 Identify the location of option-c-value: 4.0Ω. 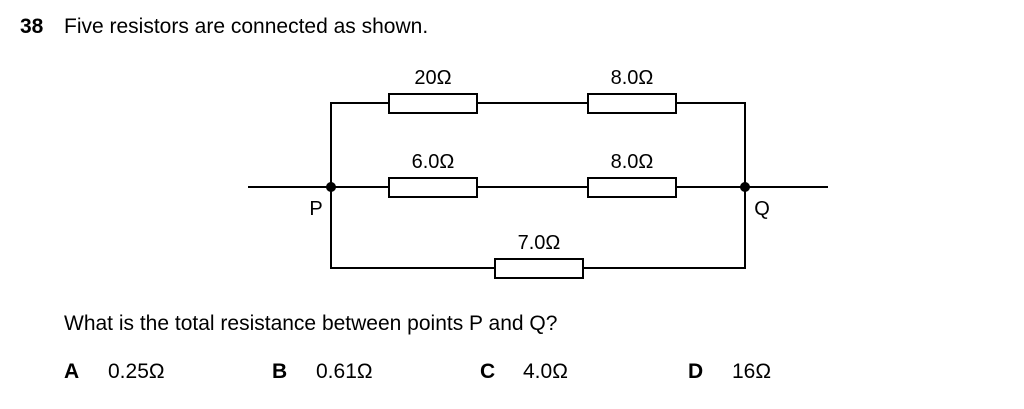
(545, 371).